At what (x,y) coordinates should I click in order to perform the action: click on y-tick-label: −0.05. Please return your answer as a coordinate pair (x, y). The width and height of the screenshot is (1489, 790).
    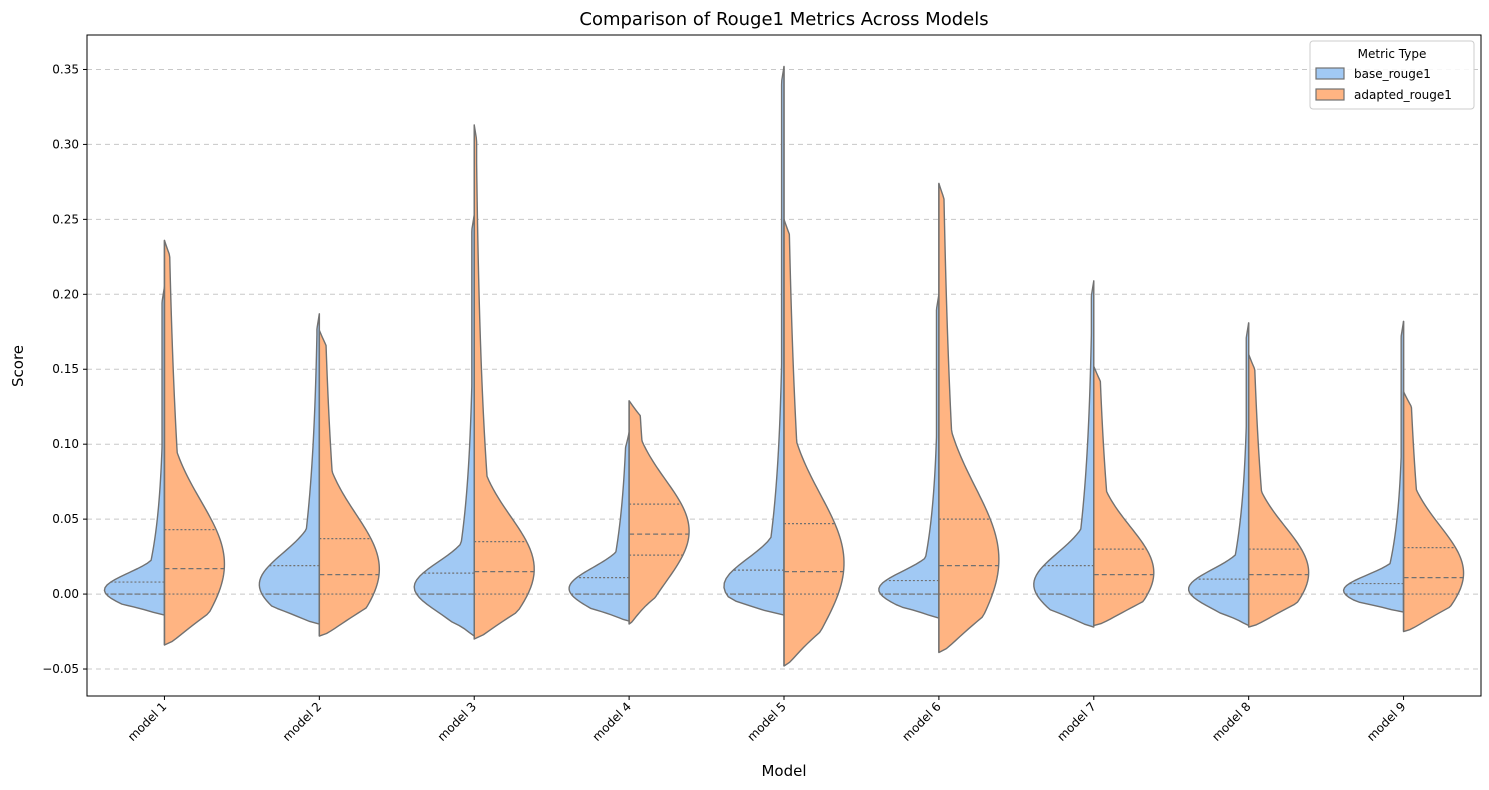
    Looking at the image, I should click on (60, 669).